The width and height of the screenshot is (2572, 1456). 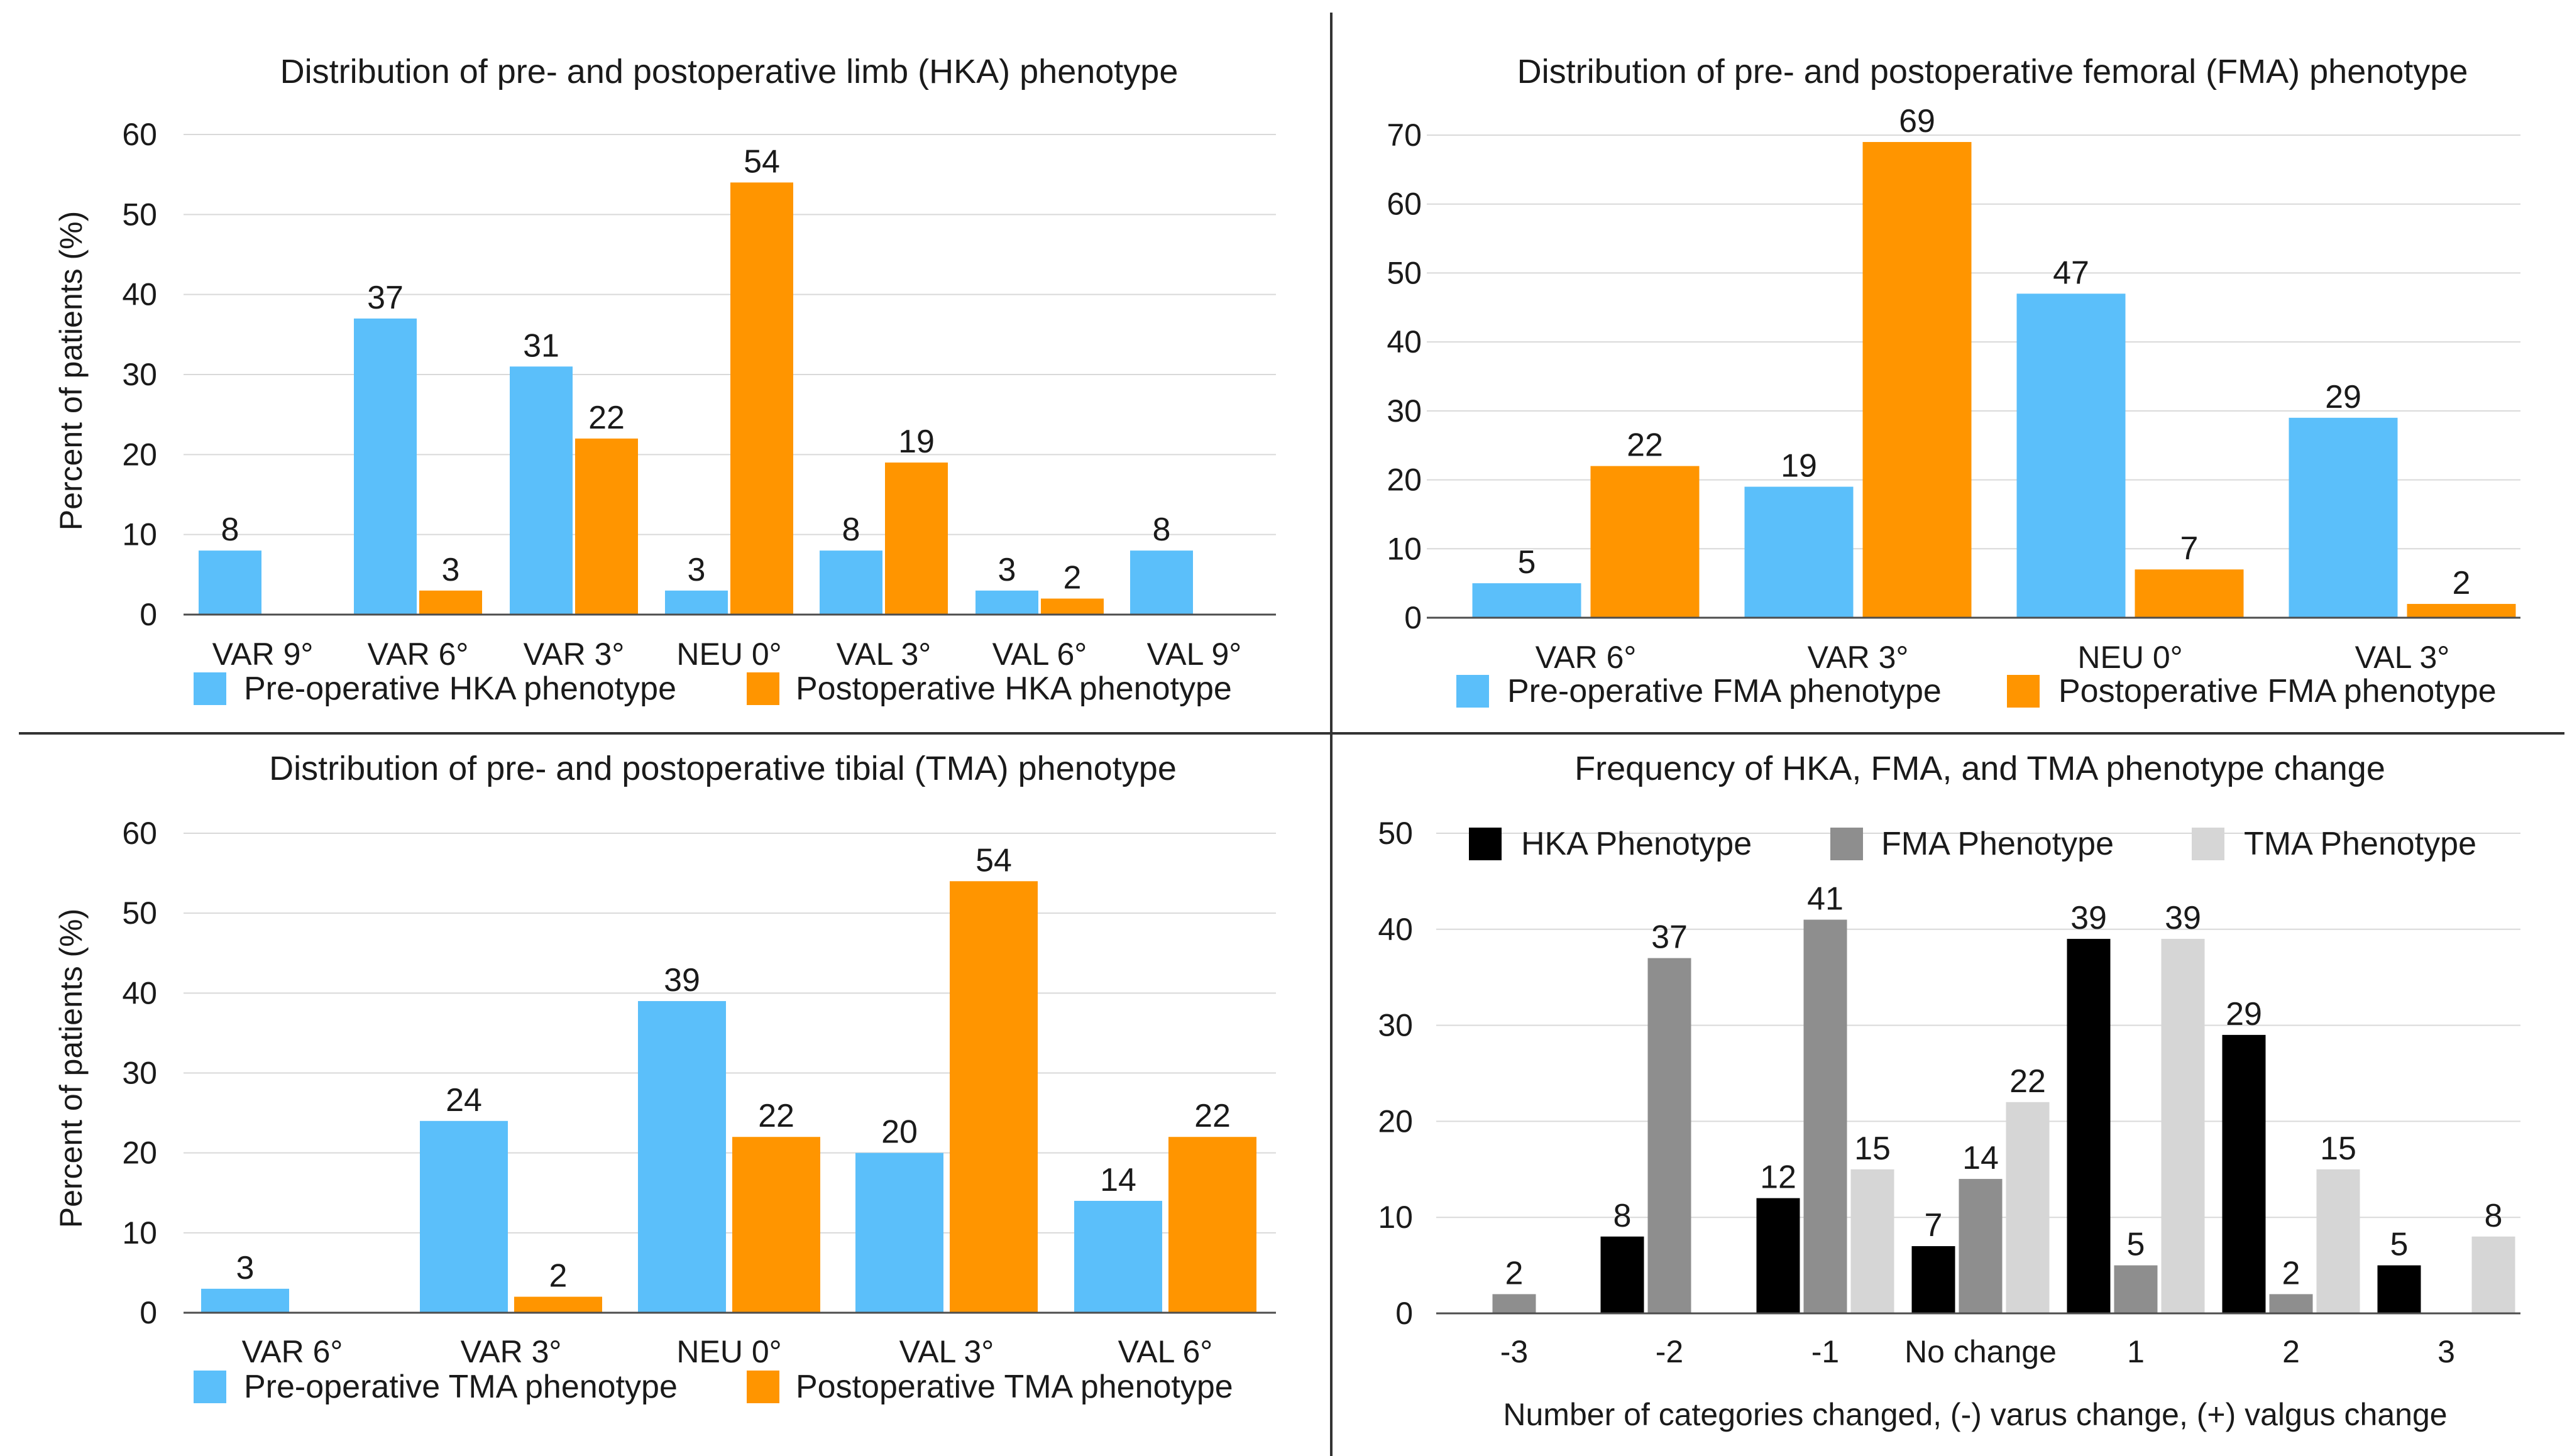 What do you see at coordinates (1165, 1351) in the screenshot?
I see `x-tick-label: VAL 6°` at bounding box center [1165, 1351].